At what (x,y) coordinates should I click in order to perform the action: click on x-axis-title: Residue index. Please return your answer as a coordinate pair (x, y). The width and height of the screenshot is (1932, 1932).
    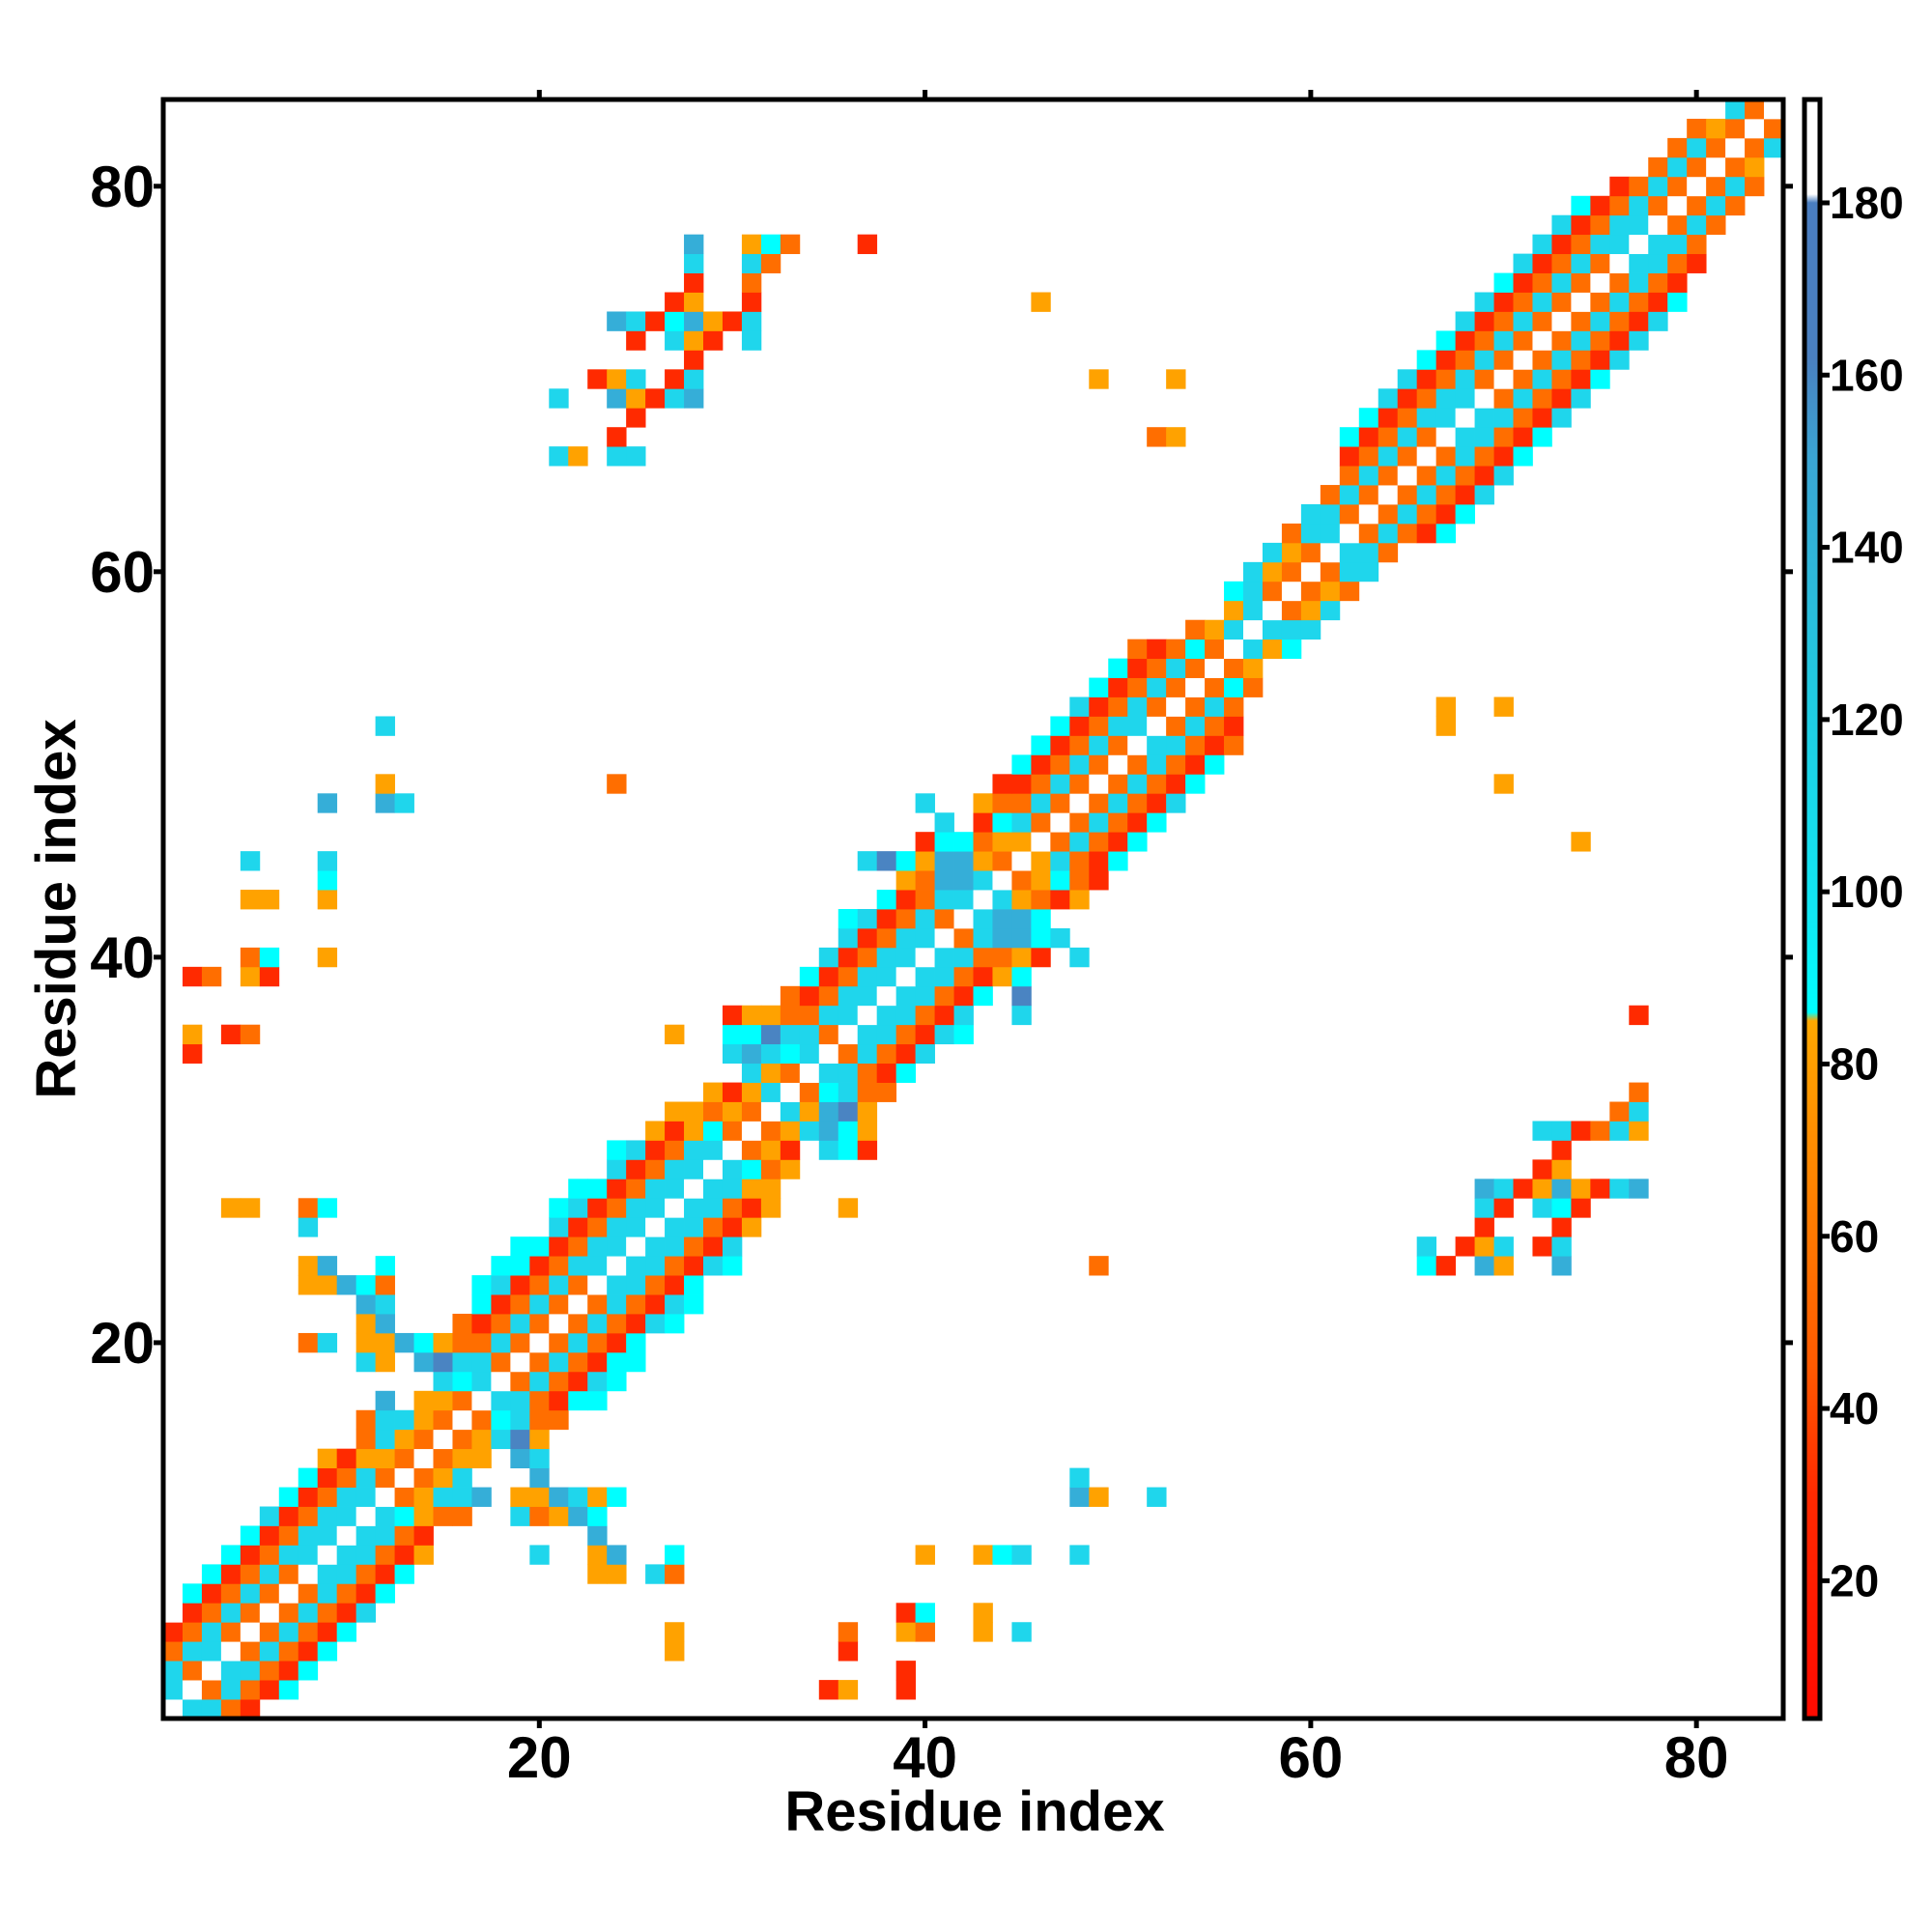
    Looking at the image, I should click on (974, 1811).